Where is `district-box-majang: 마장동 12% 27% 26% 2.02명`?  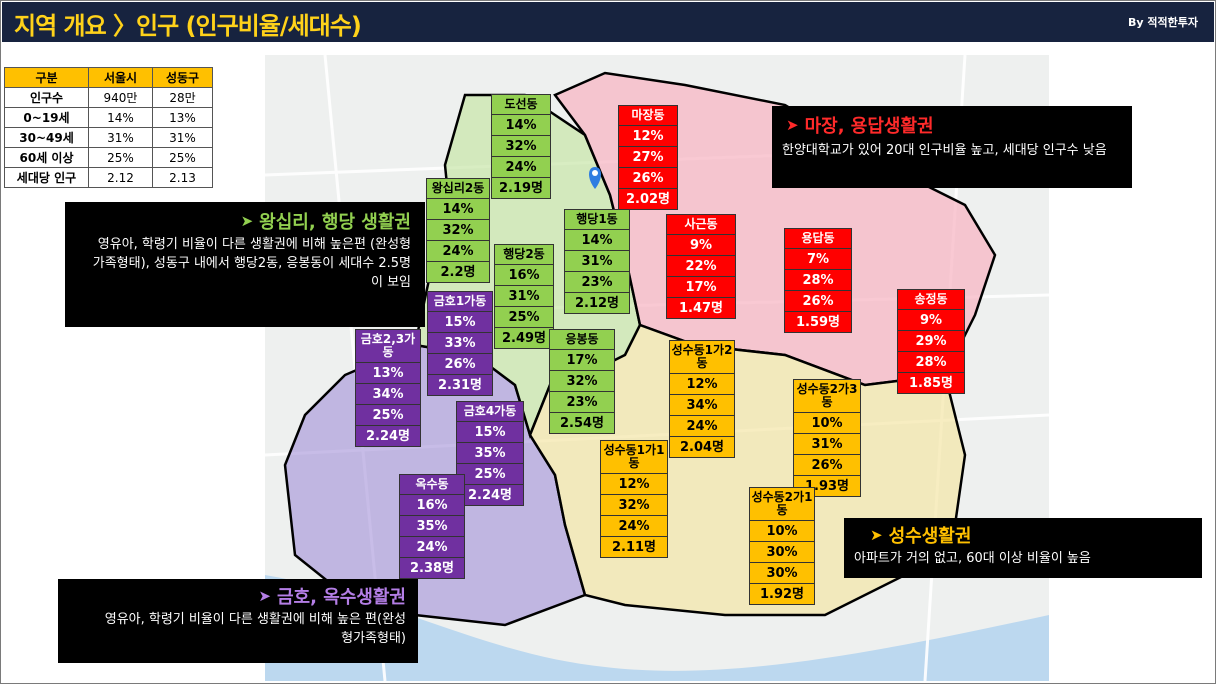 district-box-majang: 마장동 12% 27% 26% 2.02명 is located at coordinates (648, 157).